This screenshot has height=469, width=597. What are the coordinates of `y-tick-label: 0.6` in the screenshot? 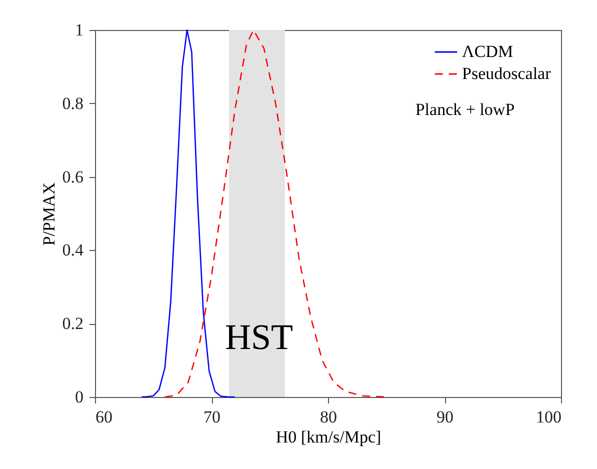 It's located at (73, 176).